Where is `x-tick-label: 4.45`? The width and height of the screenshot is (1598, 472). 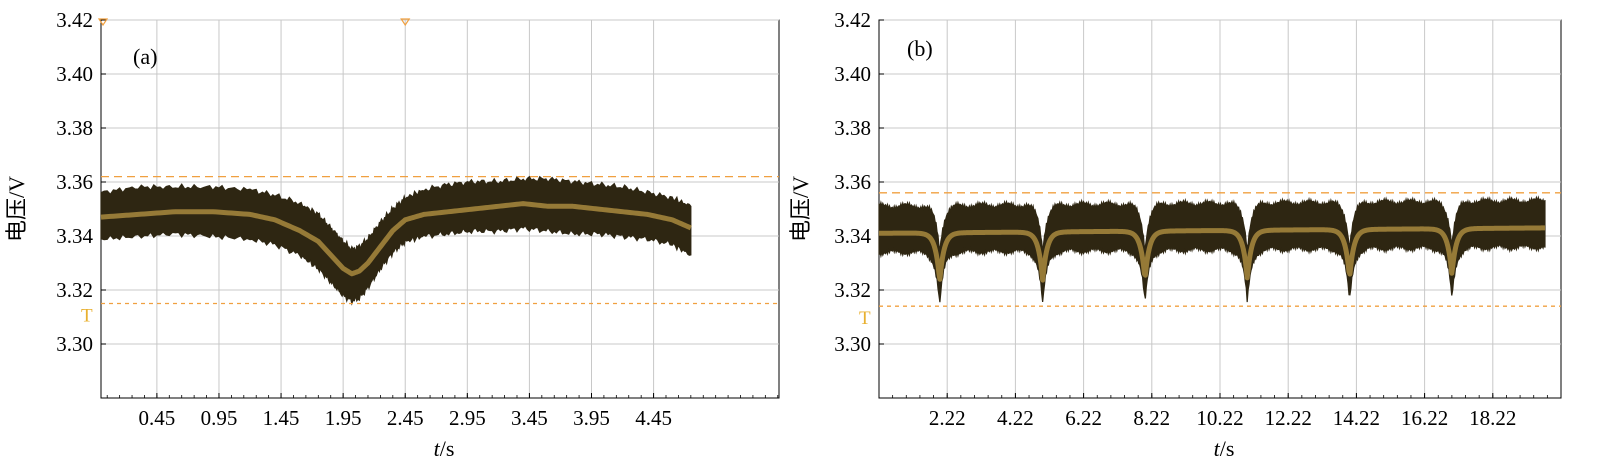
x-tick-label: 4.45 is located at coordinates (653, 418).